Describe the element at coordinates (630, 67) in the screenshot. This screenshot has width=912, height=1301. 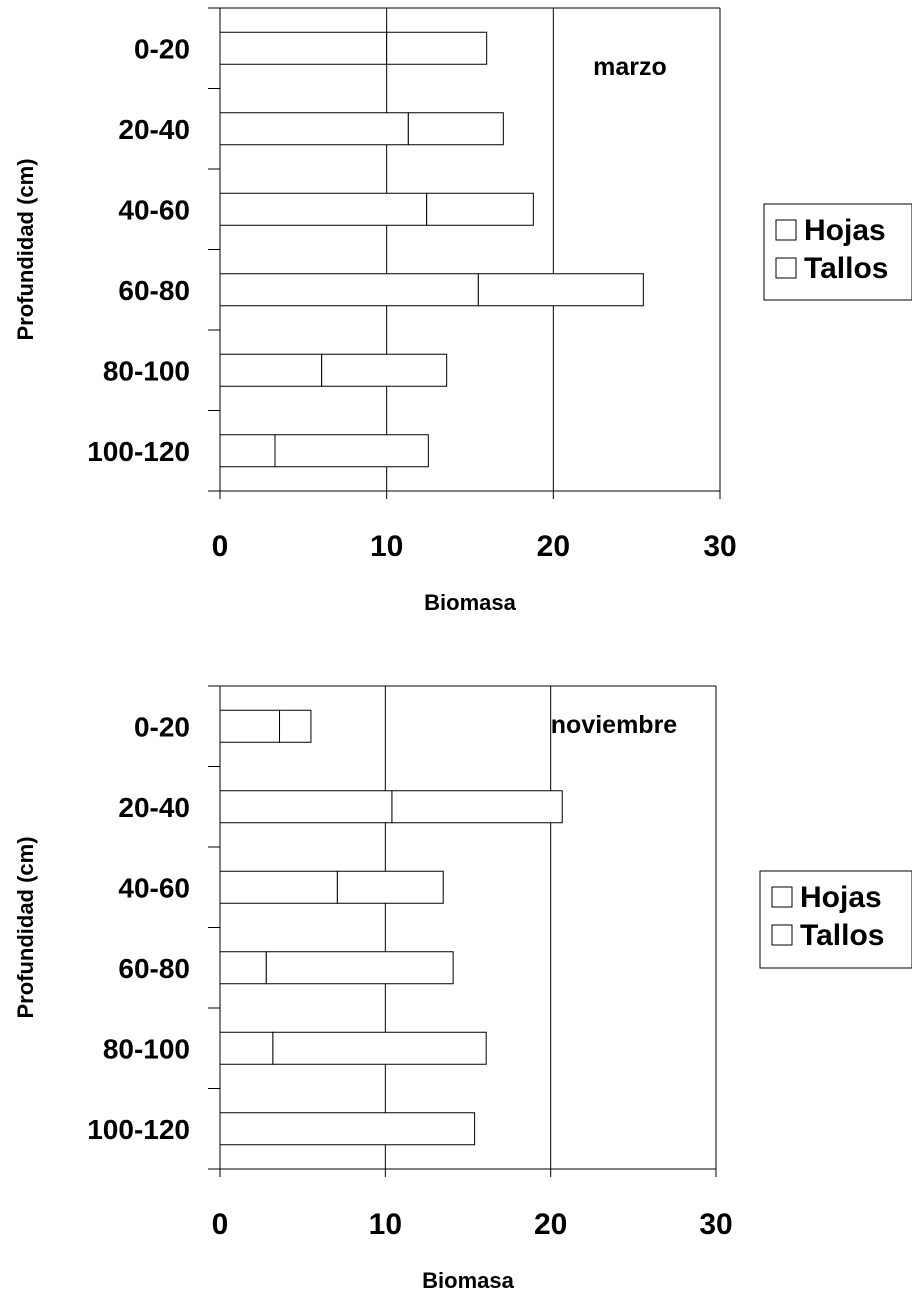
I see `month-annotation: marzo` at that location.